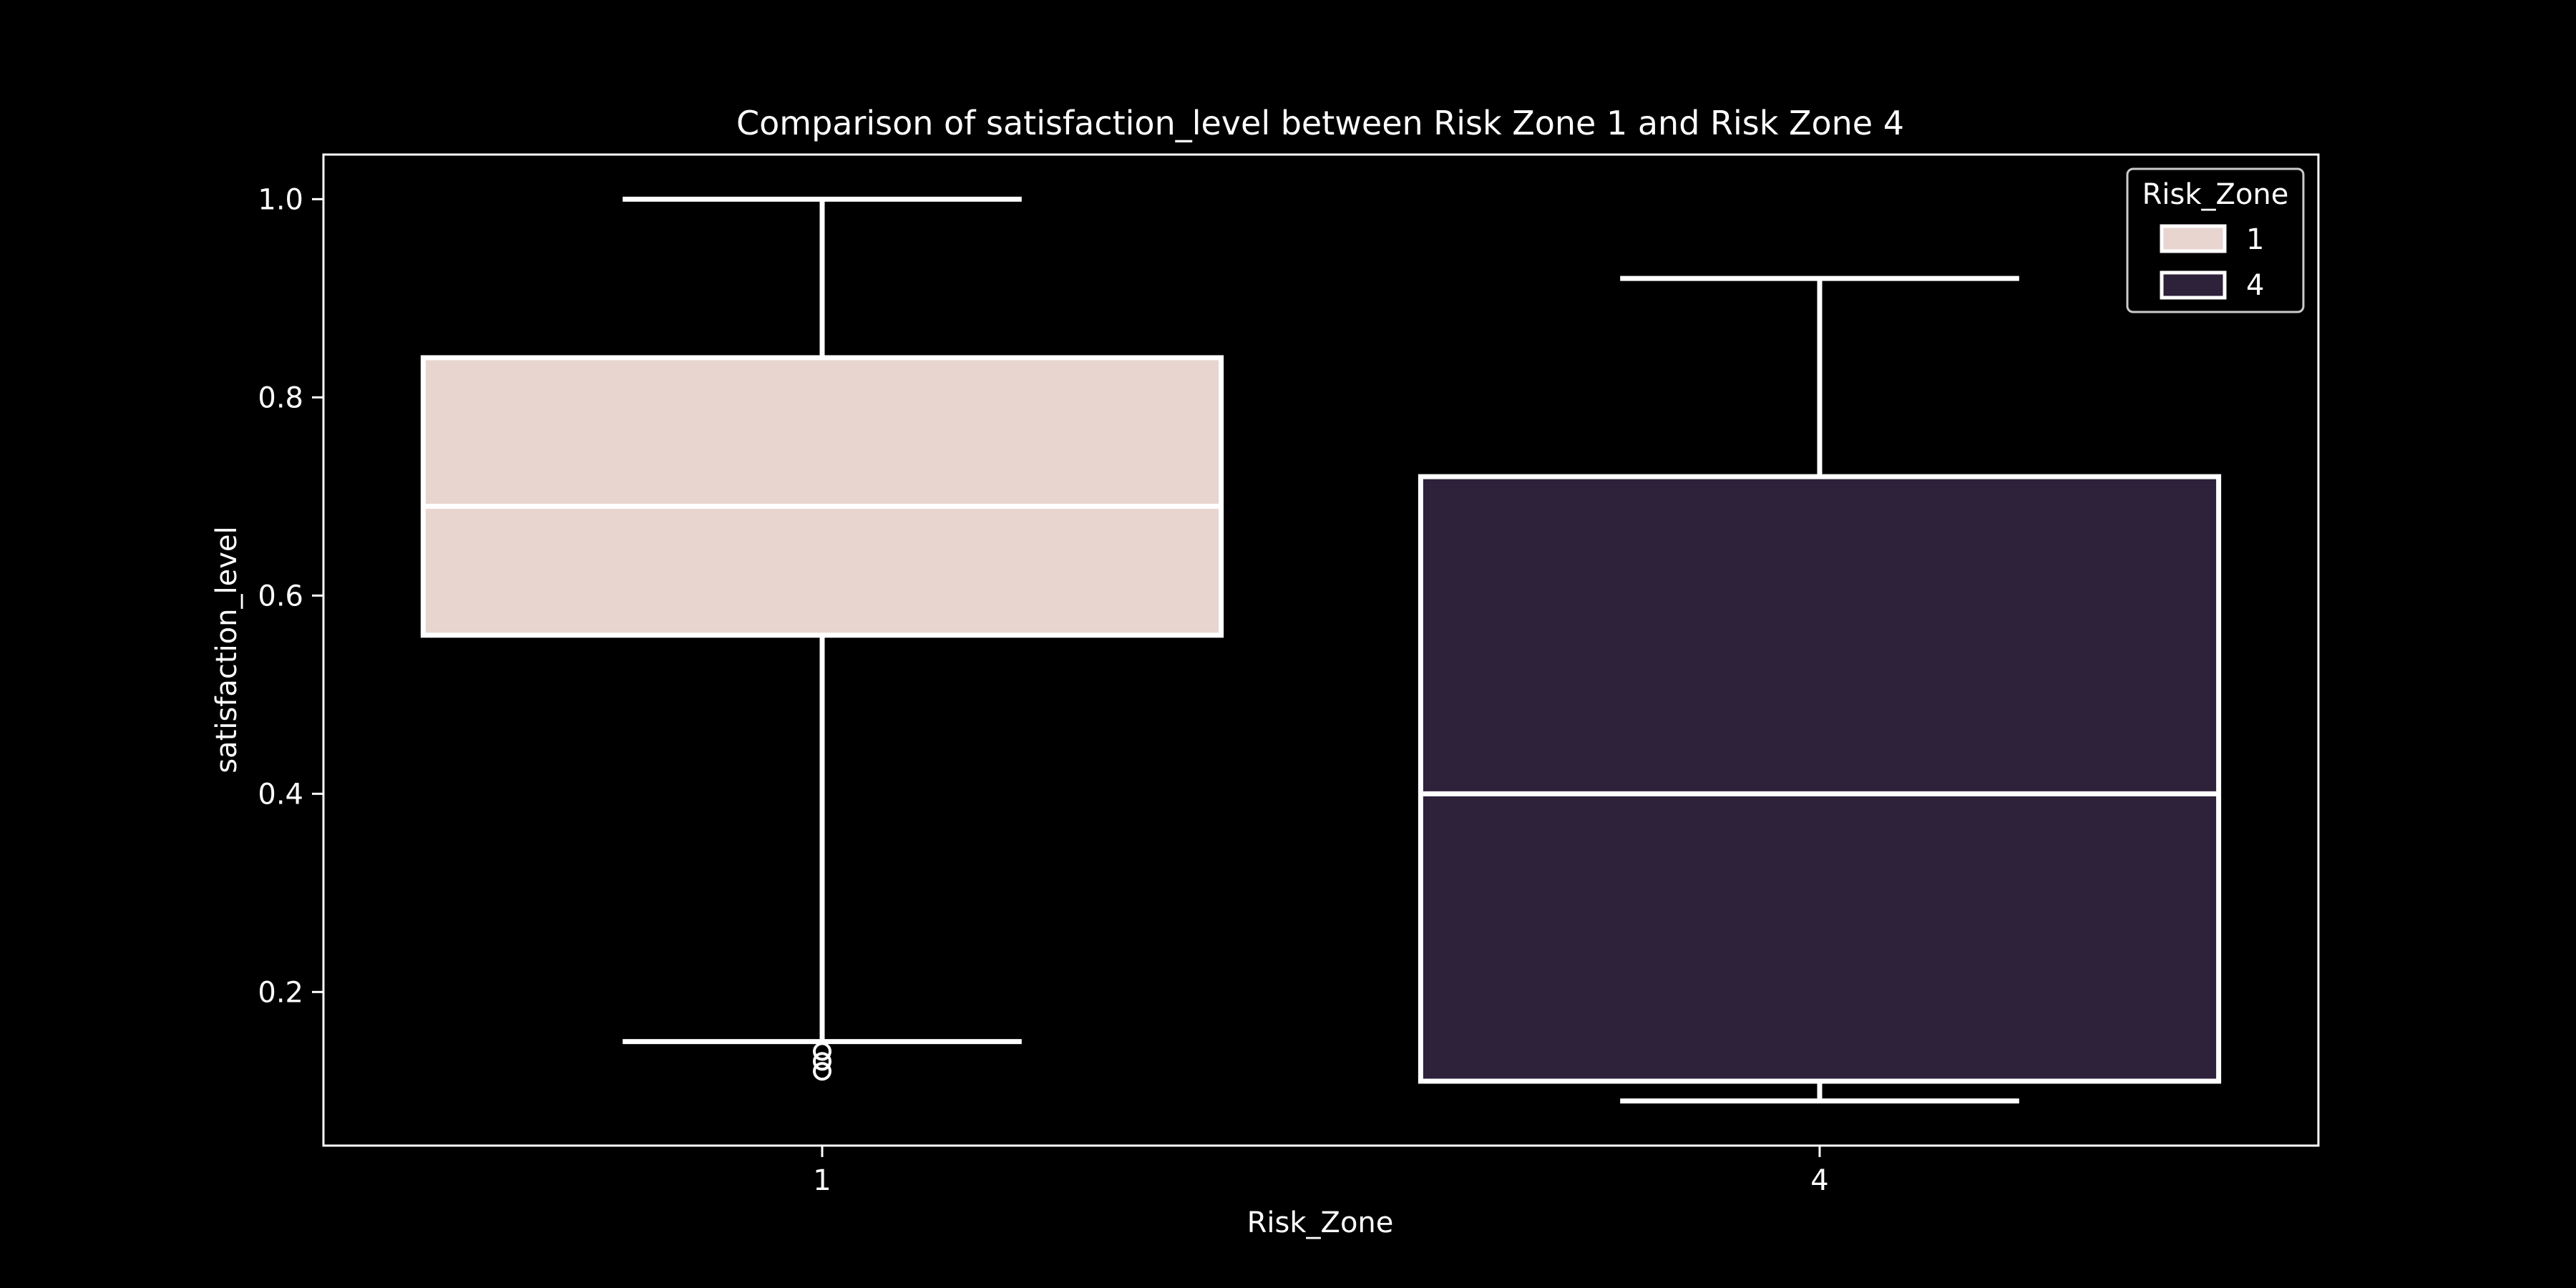  What do you see at coordinates (2255, 239) in the screenshot?
I see `legend-label-1: 1` at bounding box center [2255, 239].